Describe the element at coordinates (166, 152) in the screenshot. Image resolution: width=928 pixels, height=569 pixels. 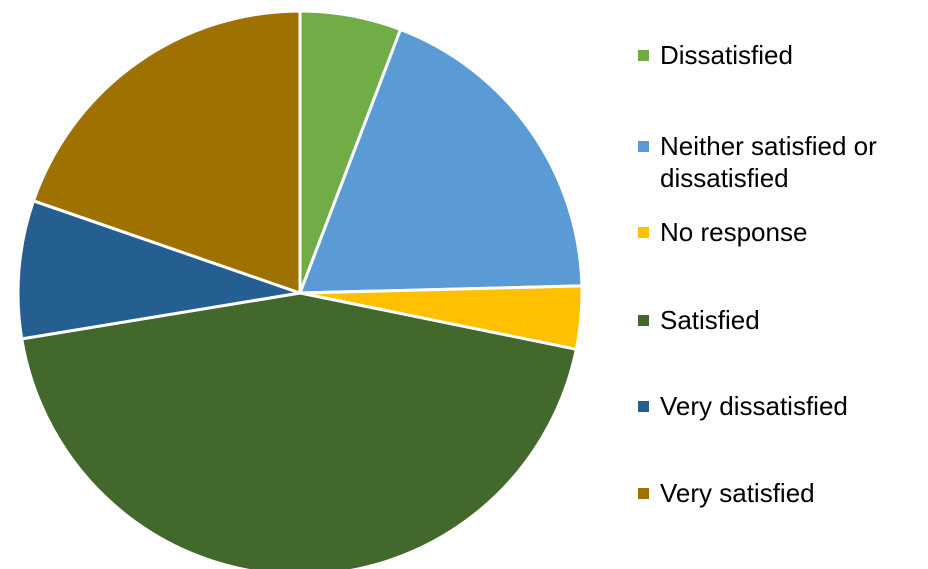
I see `pie-slice-very-satisfied` at that location.